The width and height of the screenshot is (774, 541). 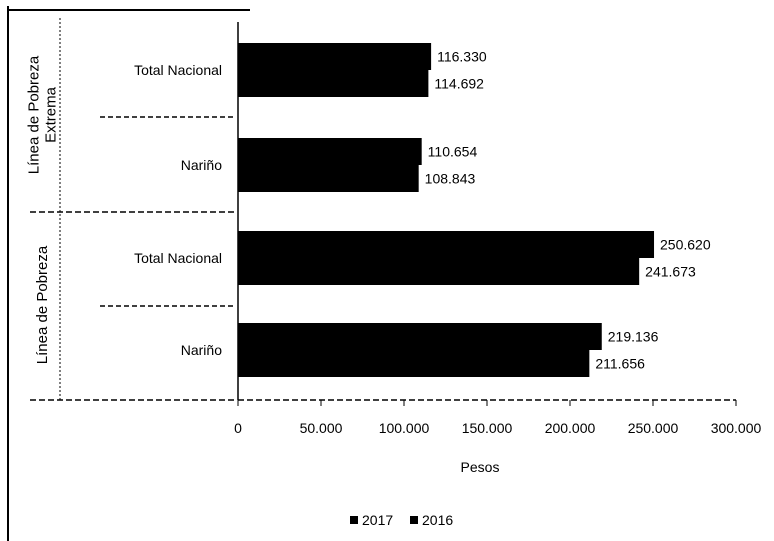 What do you see at coordinates (633, 337) in the screenshot?
I see `value-label-2017-3: 219.136` at bounding box center [633, 337].